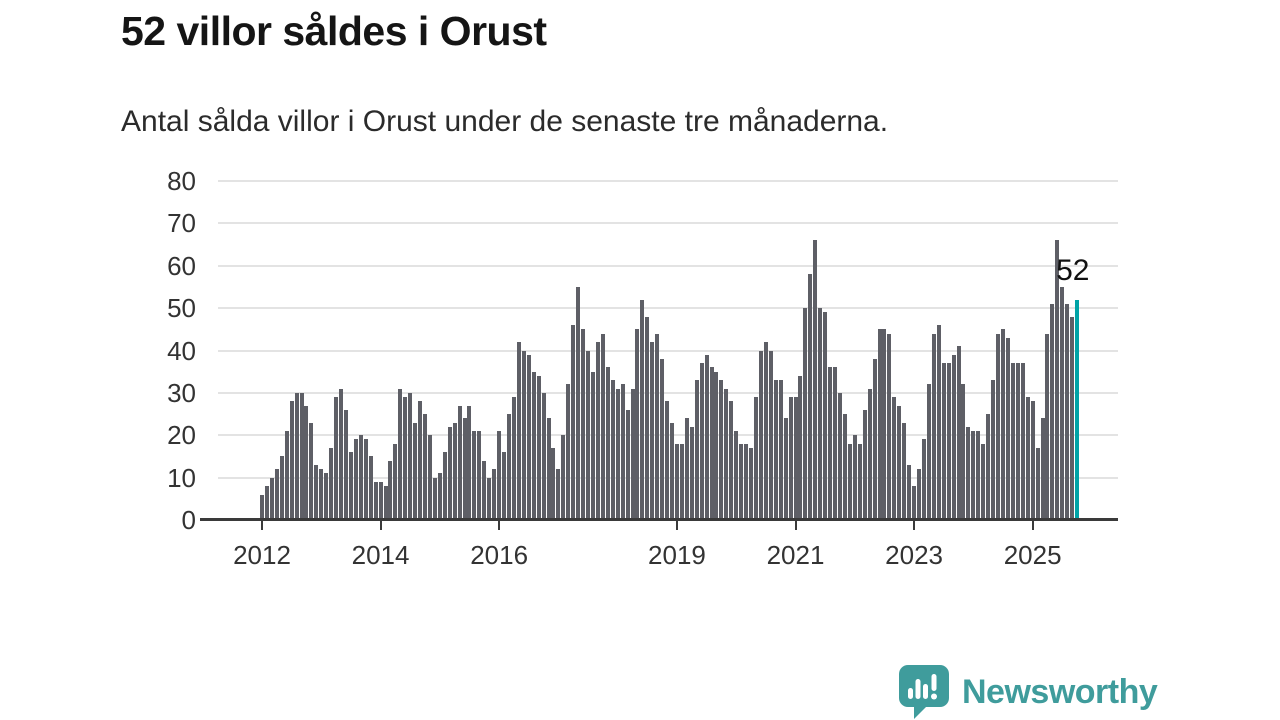 The image size is (1280, 720). I want to click on y-axis-label-80: 80, so click(181, 181).